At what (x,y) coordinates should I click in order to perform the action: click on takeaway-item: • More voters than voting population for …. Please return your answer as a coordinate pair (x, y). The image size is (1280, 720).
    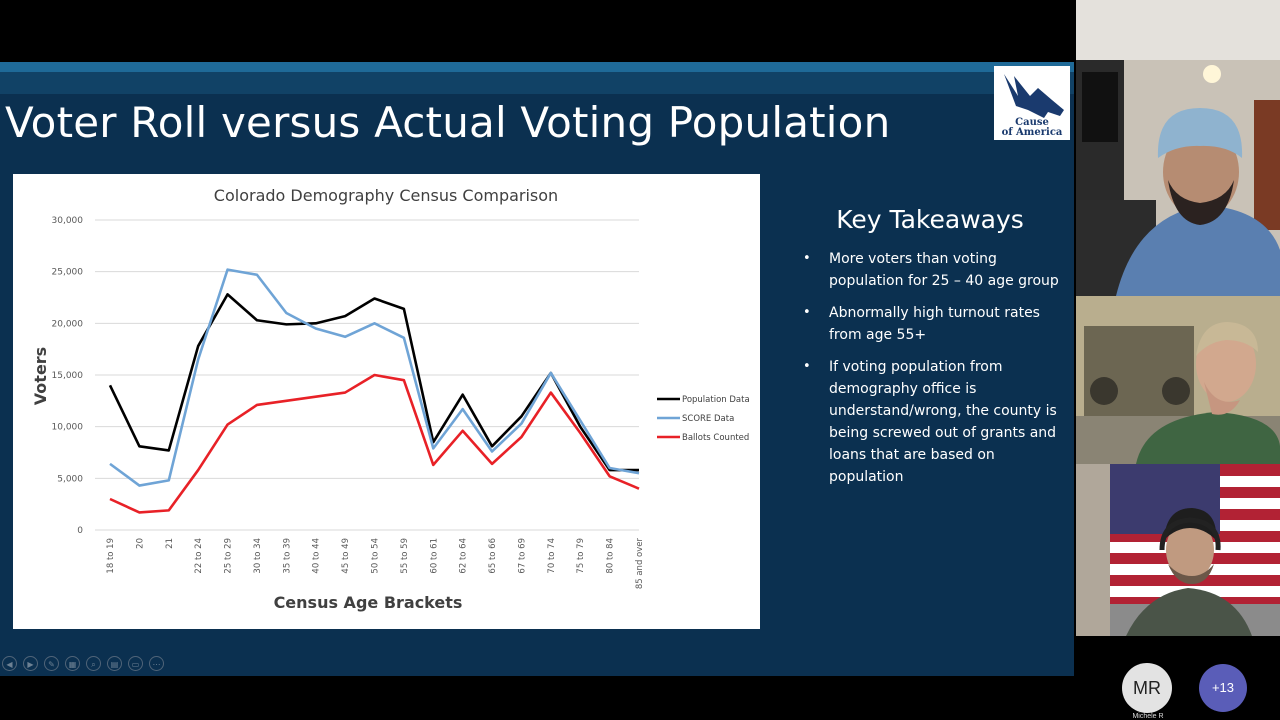
    Looking at the image, I should click on (925, 270).